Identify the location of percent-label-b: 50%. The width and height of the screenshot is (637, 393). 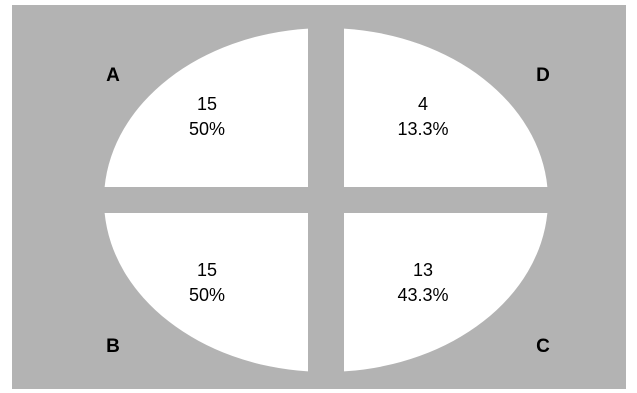
(207, 295).